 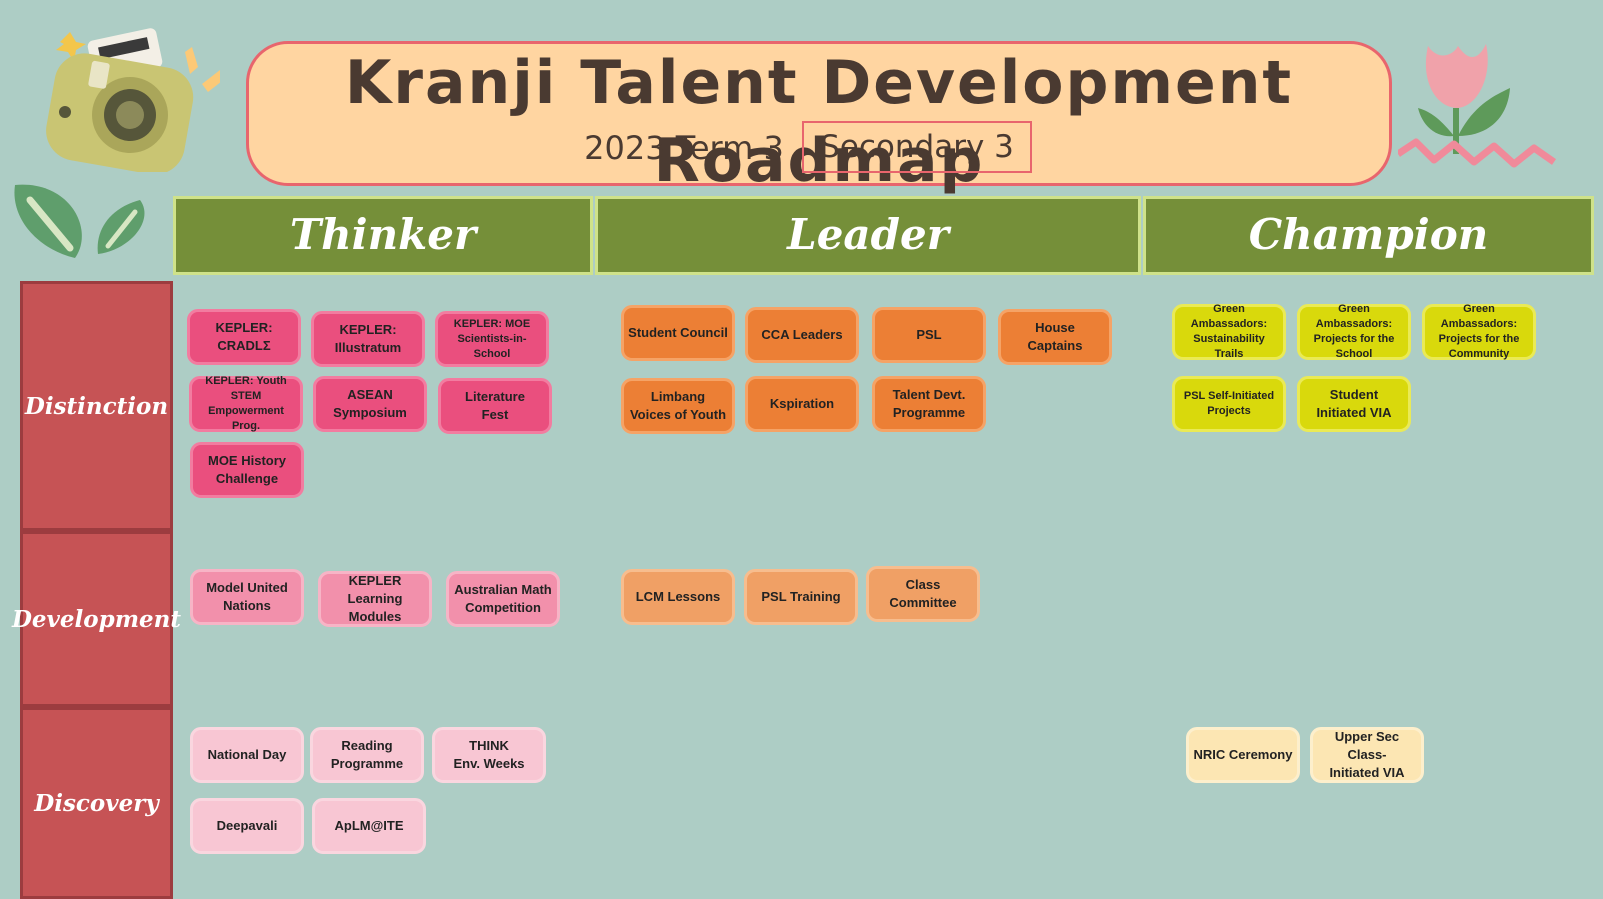 What do you see at coordinates (1354, 404) in the screenshot?
I see `card-student-initiated-via: Student Initiated VIA` at bounding box center [1354, 404].